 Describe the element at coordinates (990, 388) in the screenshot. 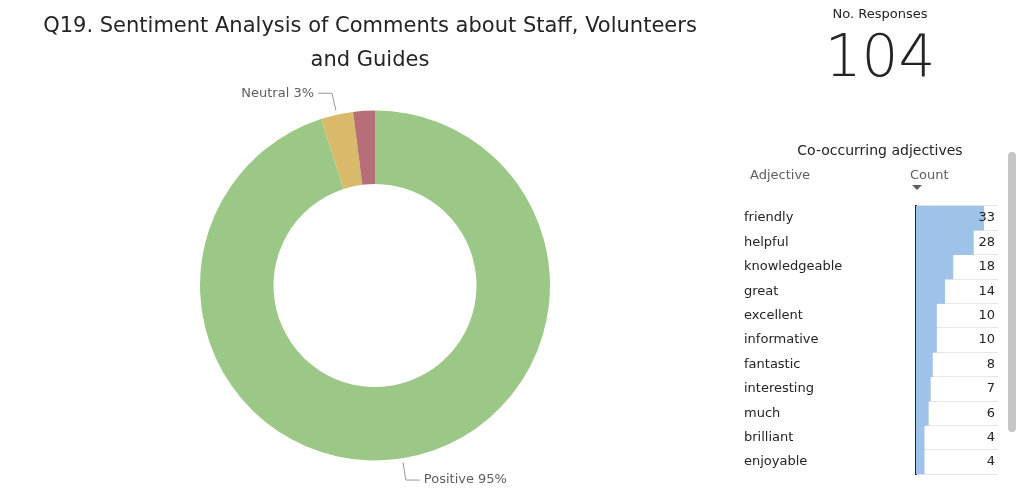

I see `data-label: 7` at that location.